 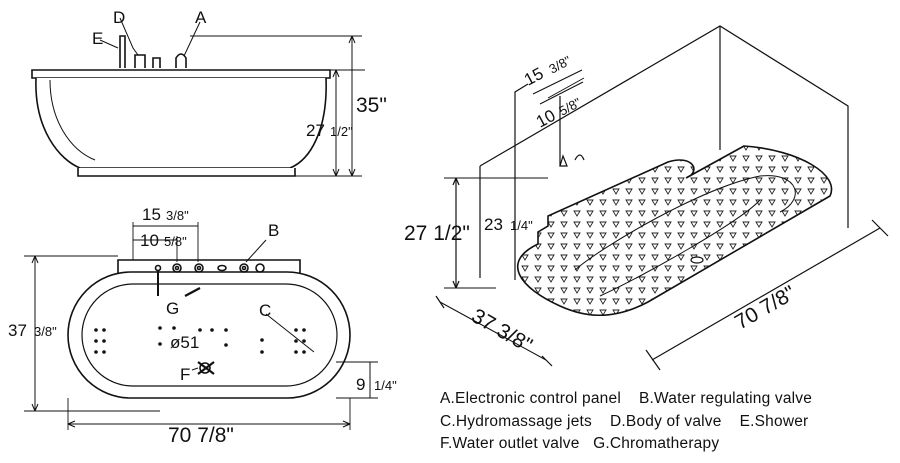 What do you see at coordinates (175, 241) in the screenshot?
I see `top-dim-b-frac: 5/8"` at bounding box center [175, 241].